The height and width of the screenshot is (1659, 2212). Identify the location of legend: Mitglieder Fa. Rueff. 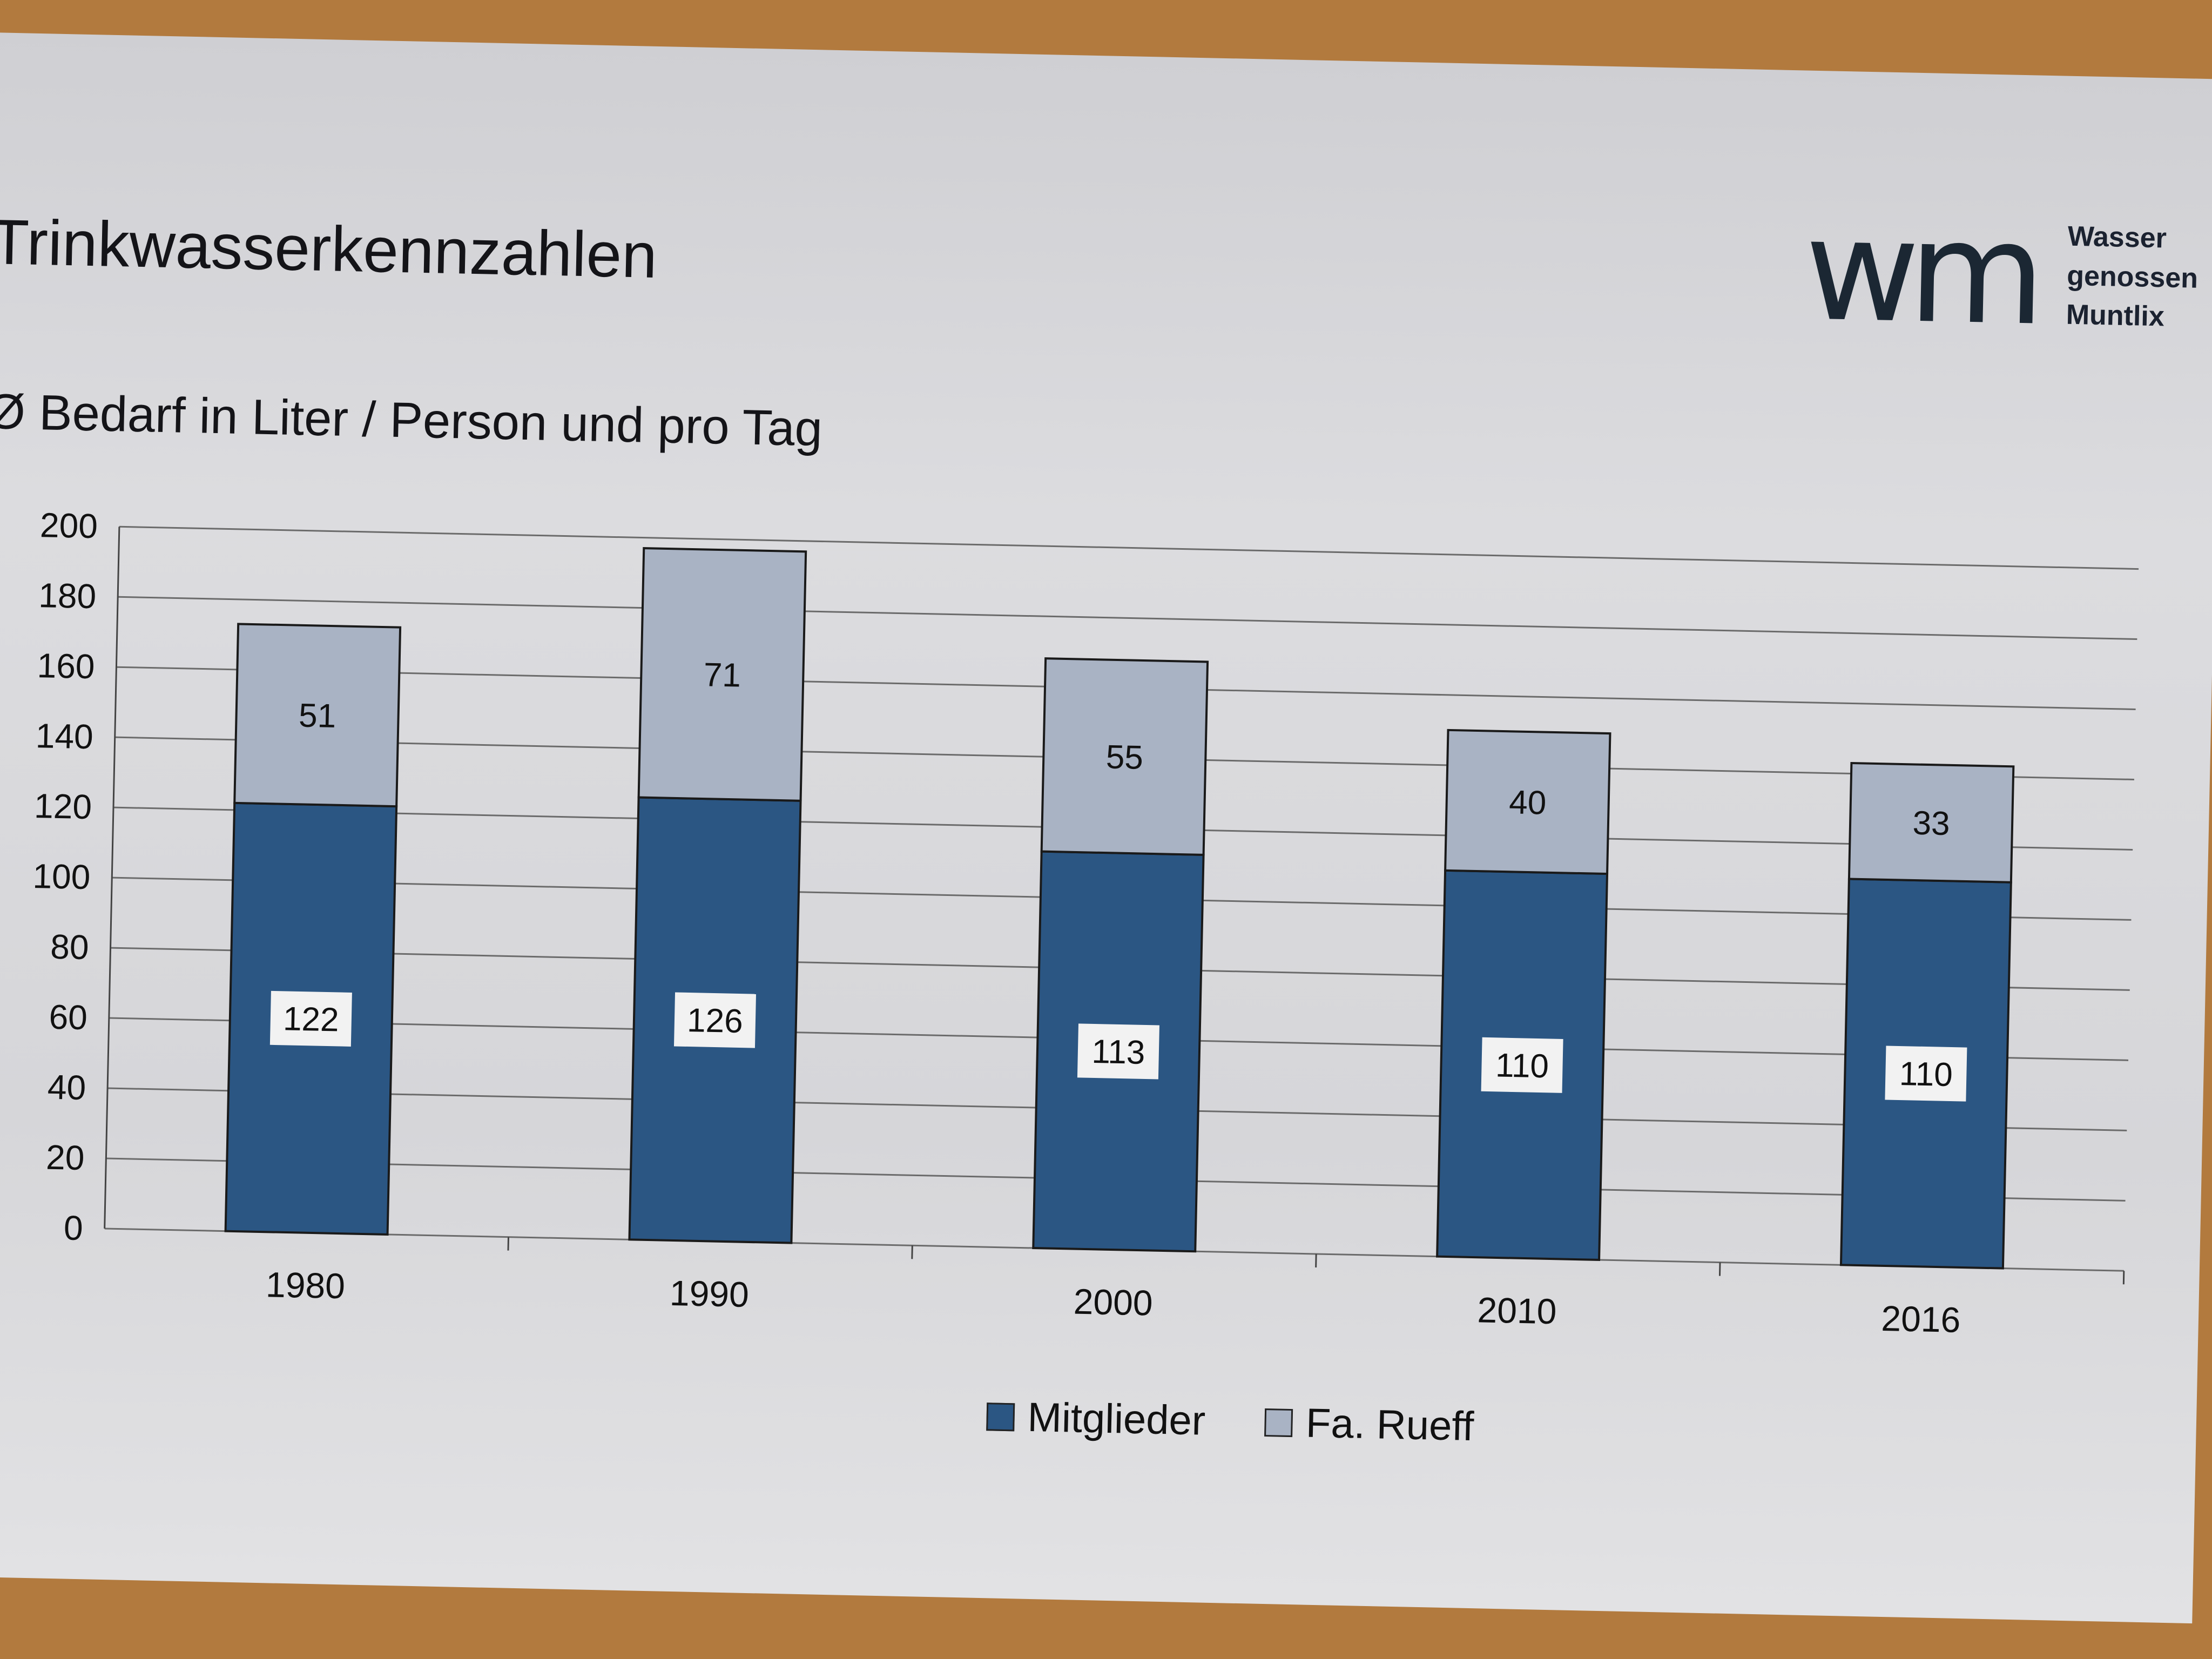
(1230, 1421).